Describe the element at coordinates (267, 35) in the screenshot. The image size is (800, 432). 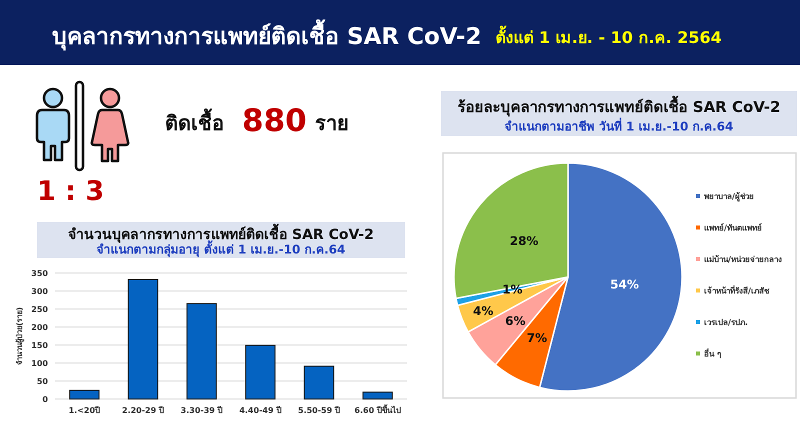
I see `text: บุคลากรทางการแพทย์ติดเชื้อ SAR CoV-2` at that location.